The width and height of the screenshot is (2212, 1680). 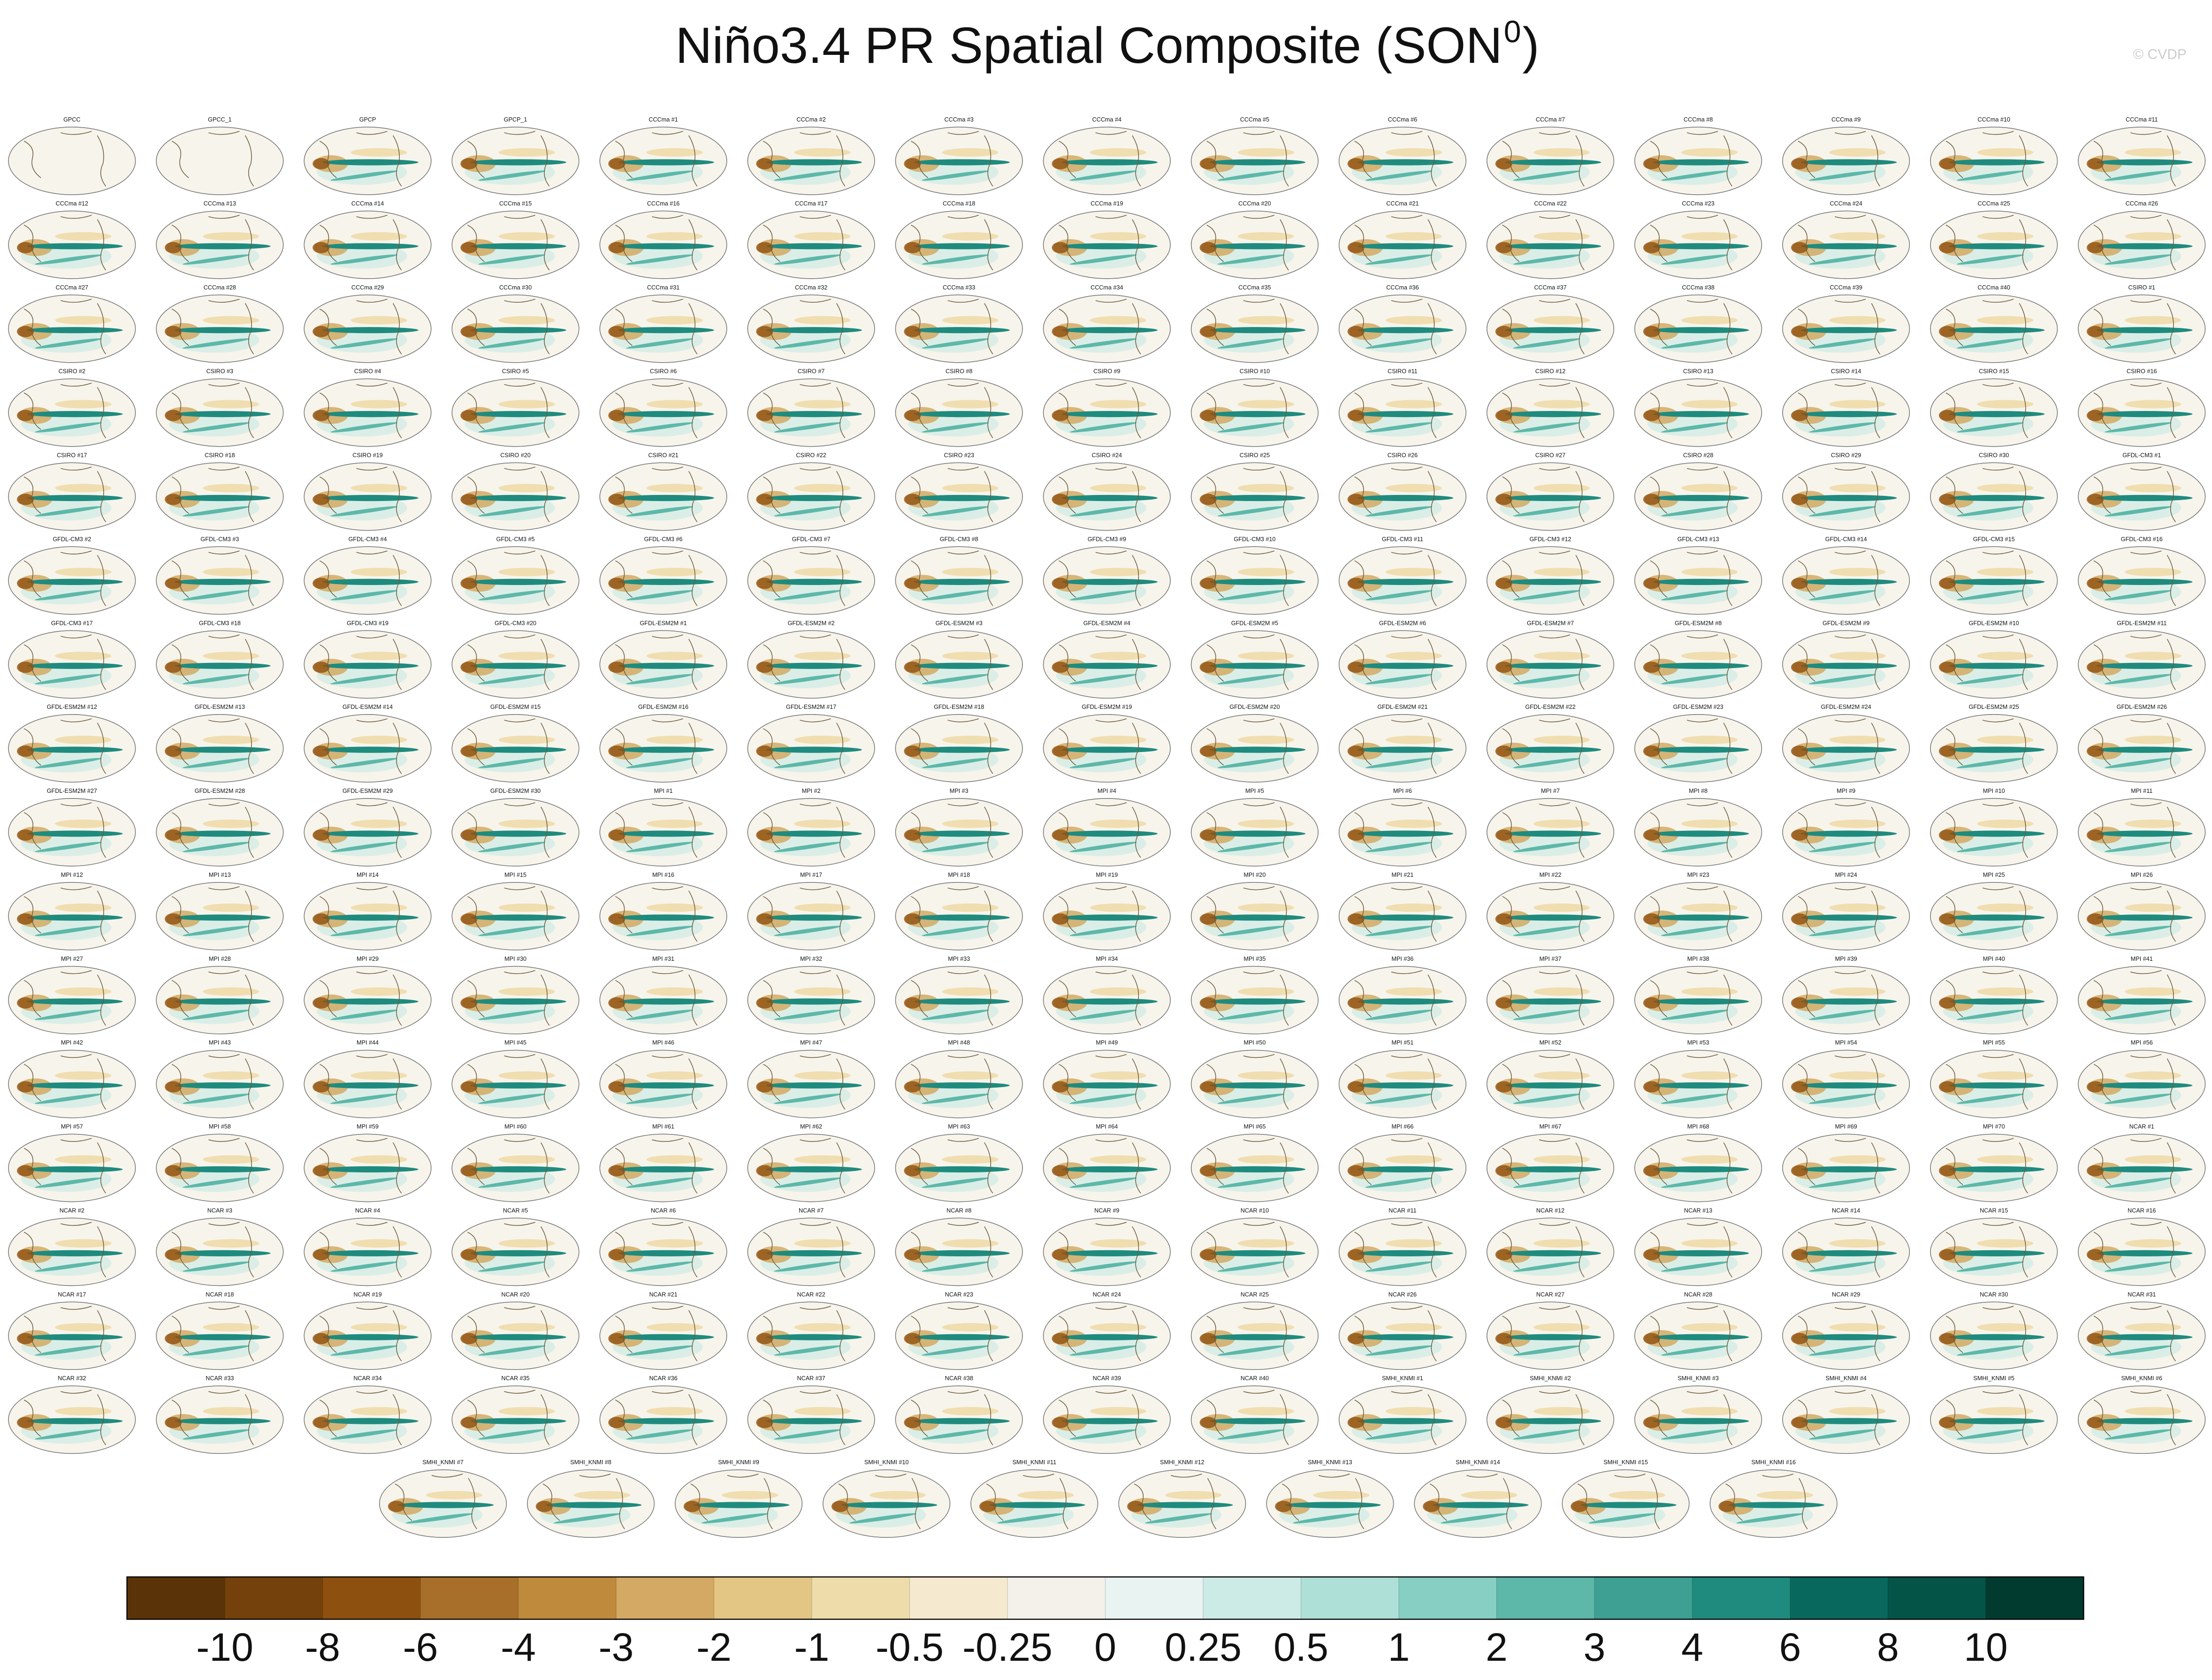 I want to click on colorbar-label: -10, so click(x=224, y=1647).